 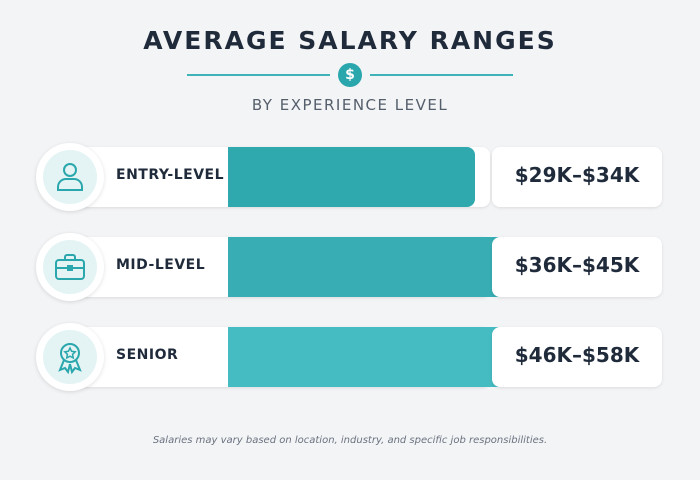 I want to click on salary-range-entry-level: $29K–$34K, so click(x=577, y=175).